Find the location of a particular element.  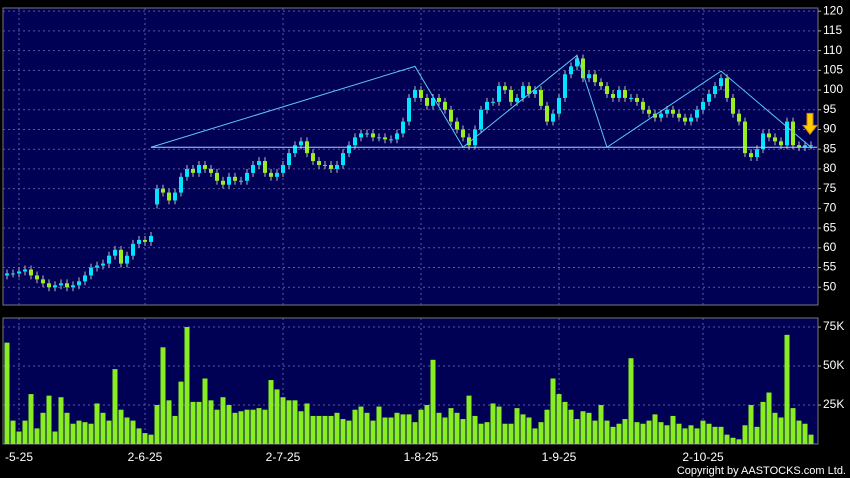

x-tick-label: 2-7-25 is located at coordinates (283, 457).